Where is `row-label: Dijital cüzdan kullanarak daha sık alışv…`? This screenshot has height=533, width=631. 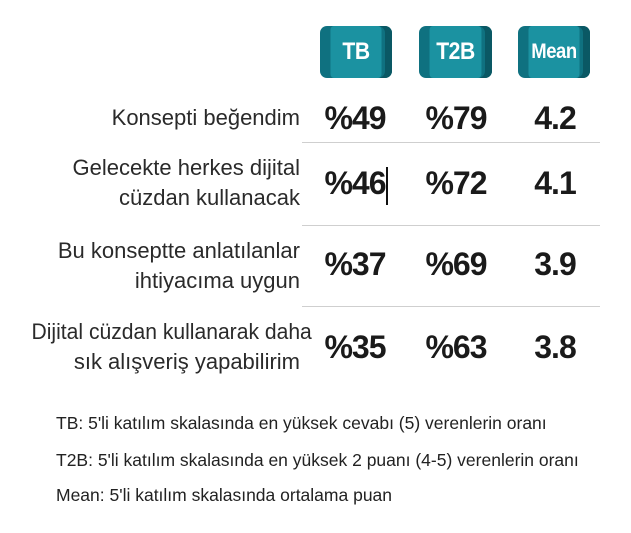 row-label: Dijital cüzdan kullanarak daha sık alışv… is located at coordinates (166, 347).